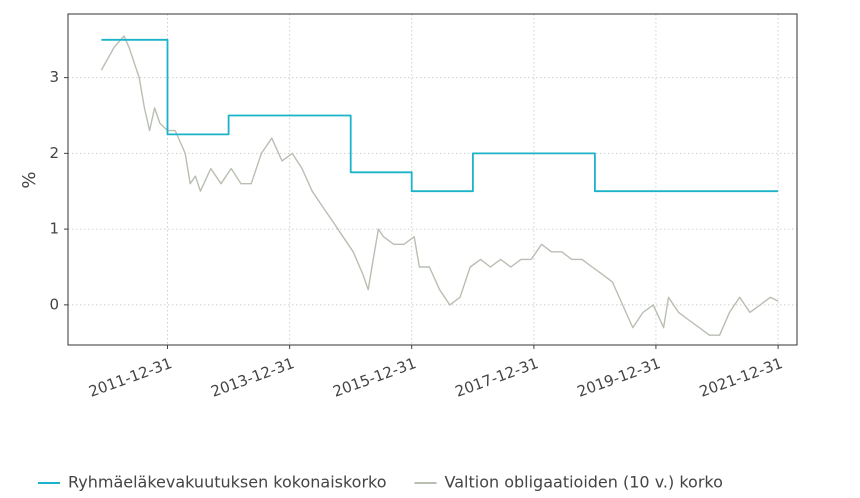 Image resolution: width=860 pixels, height=498 pixels. What do you see at coordinates (497, 377) in the screenshot?
I see `x-tick-label: 2017-12-31` at bounding box center [497, 377].